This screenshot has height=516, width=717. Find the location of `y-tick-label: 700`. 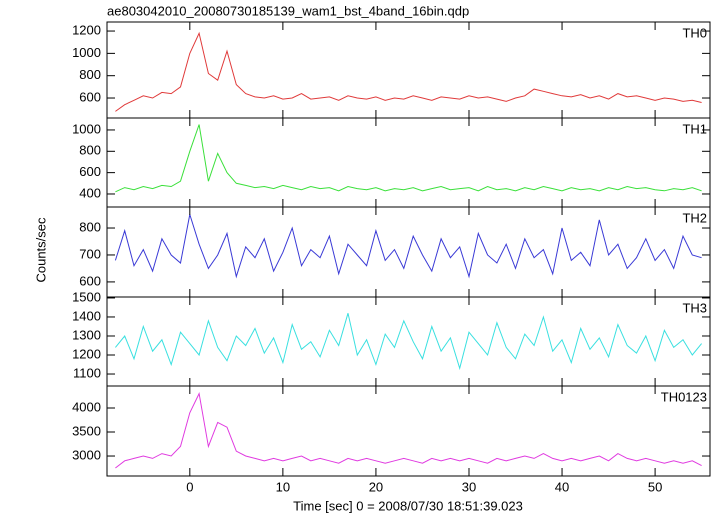

y-tick-label: 700 is located at coordinates (90, 253).